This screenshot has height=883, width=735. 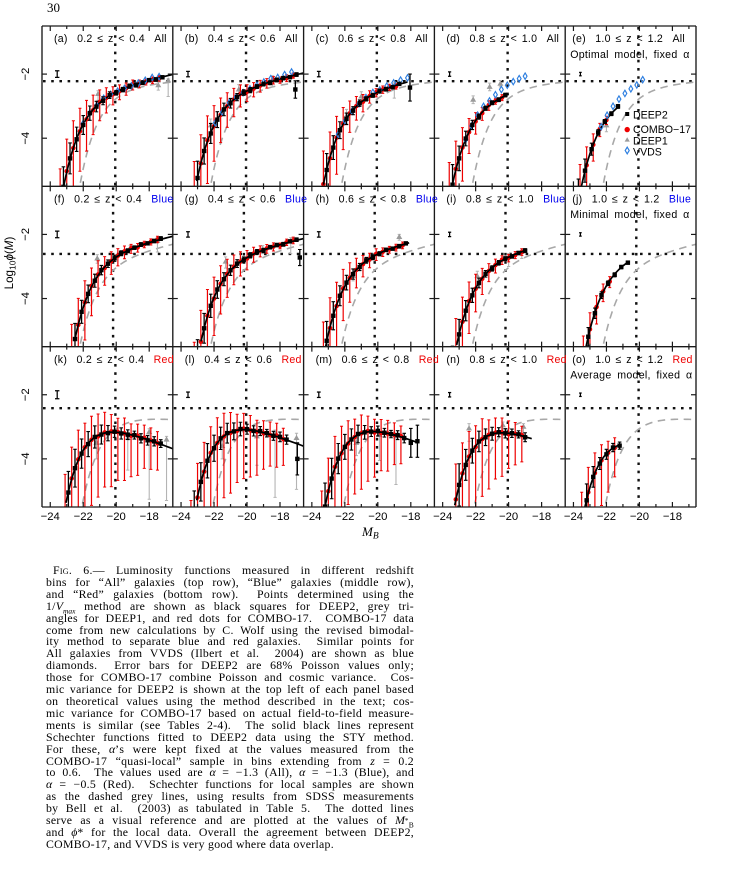 What do you see at coordinates (628, 39) in the screenshot?
I see `svg-text: (e) 1.0 ≤ z < 1.2 All` at bounding box center [628, 39].